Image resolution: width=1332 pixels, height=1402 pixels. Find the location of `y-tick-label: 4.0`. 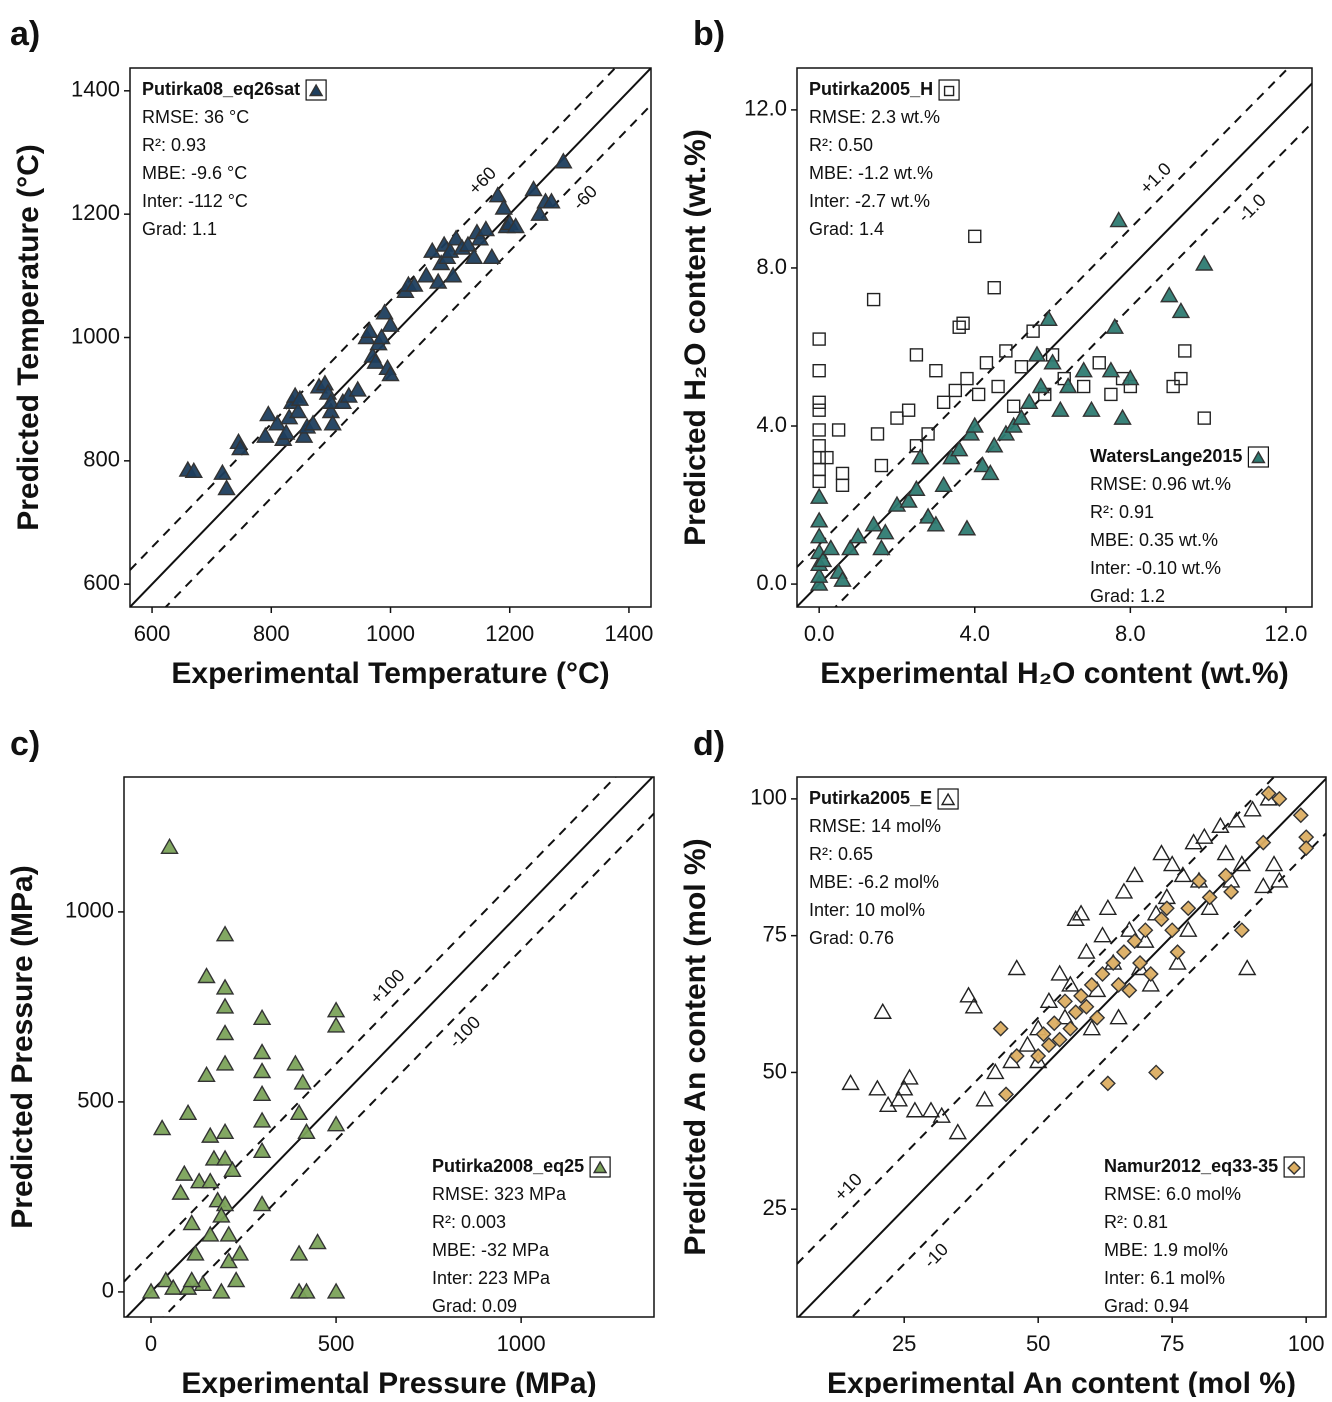

y-tick-label: 4.0 is located at coordinates (771, 424).